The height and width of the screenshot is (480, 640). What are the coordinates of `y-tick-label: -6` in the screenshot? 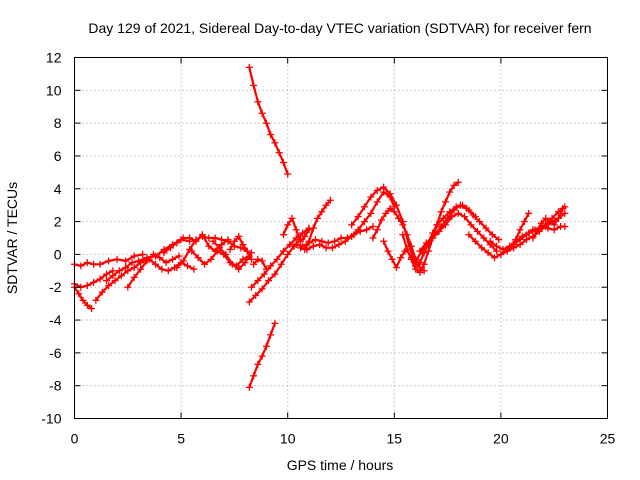 It's located at (55, 353).